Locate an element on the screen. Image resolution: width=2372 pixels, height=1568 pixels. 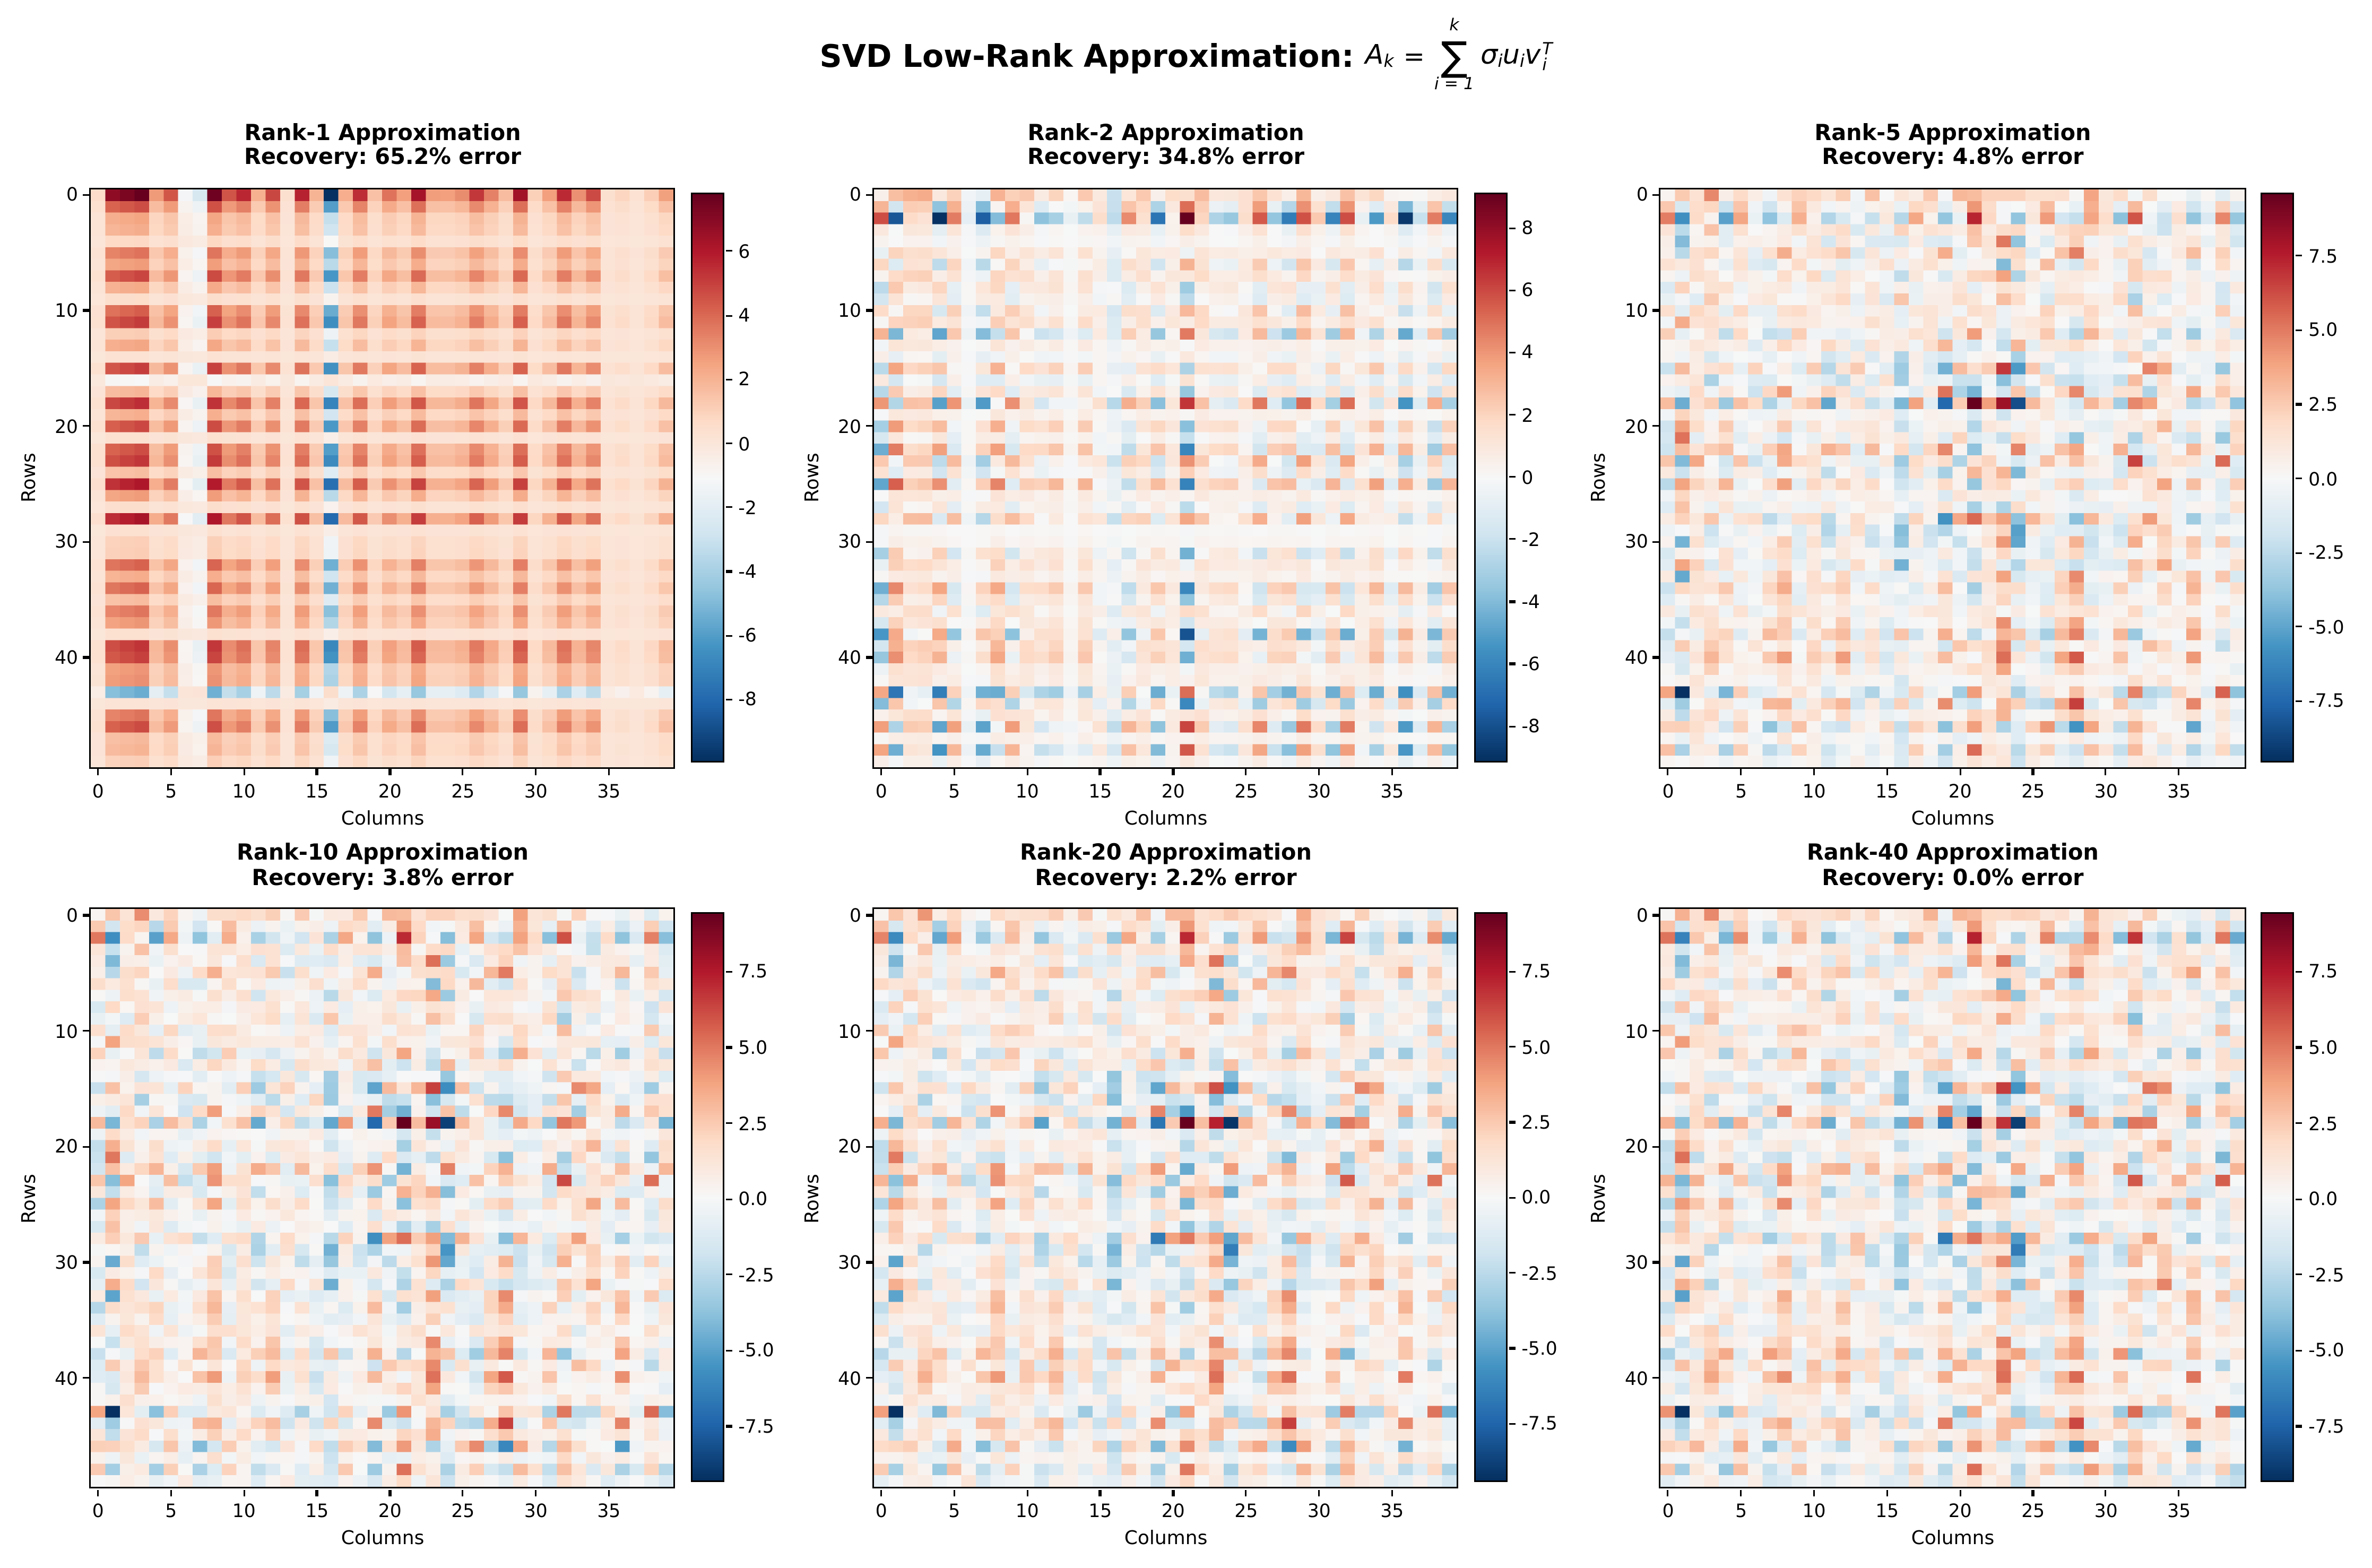
panel-subtitle: Recovery: 34.8% error is located at coordinates (1166, 157).